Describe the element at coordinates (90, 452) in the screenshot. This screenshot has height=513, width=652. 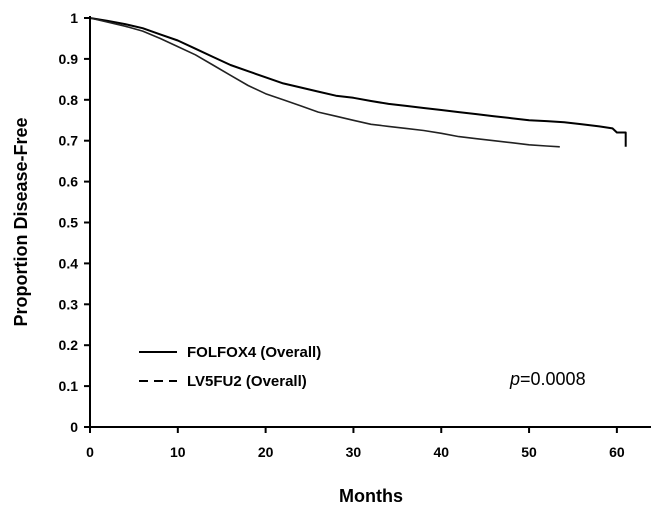
I see `x-tick-label: 0` at that location.